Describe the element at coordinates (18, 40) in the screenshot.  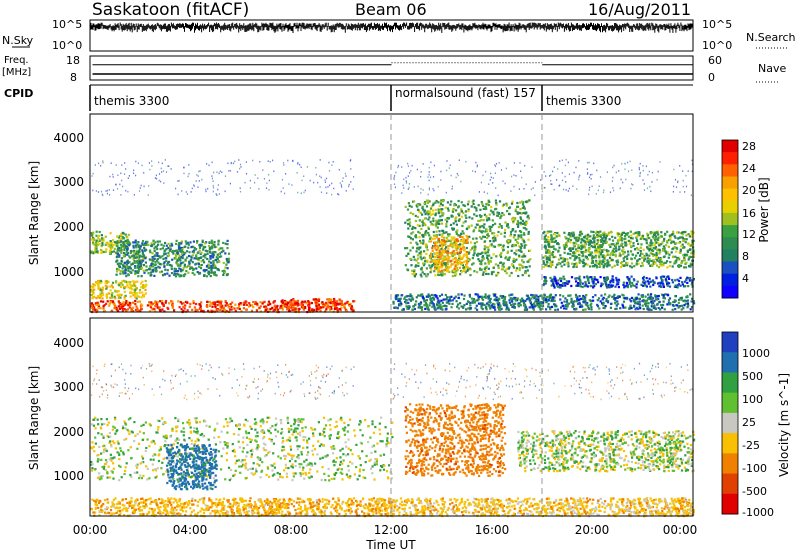
I see `nsky-label: N.Sky` at that location.